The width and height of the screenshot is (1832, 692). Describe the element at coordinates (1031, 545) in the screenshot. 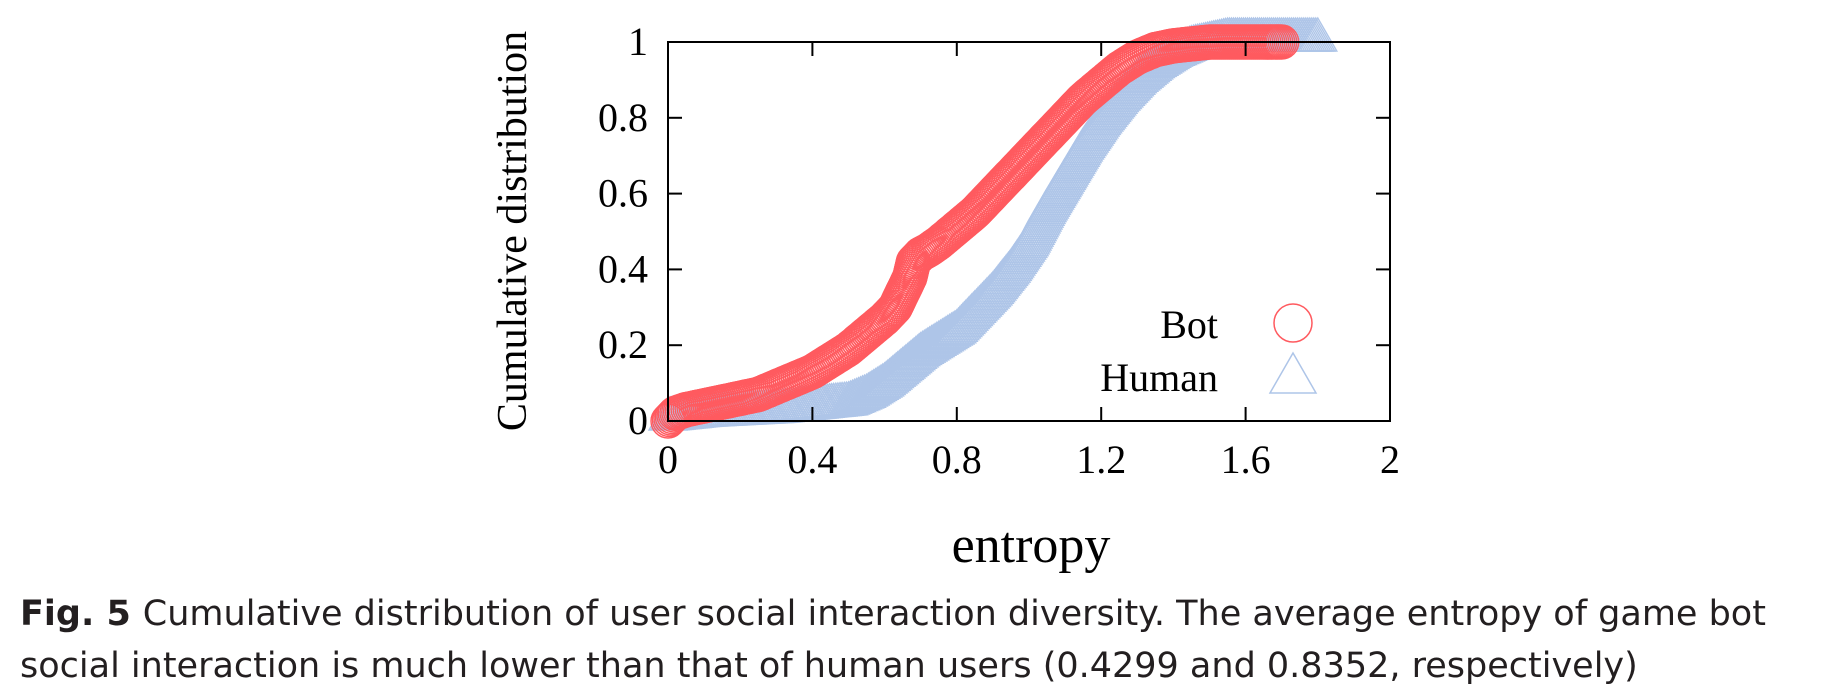

I see `x-axis-title: entropy` at that location.